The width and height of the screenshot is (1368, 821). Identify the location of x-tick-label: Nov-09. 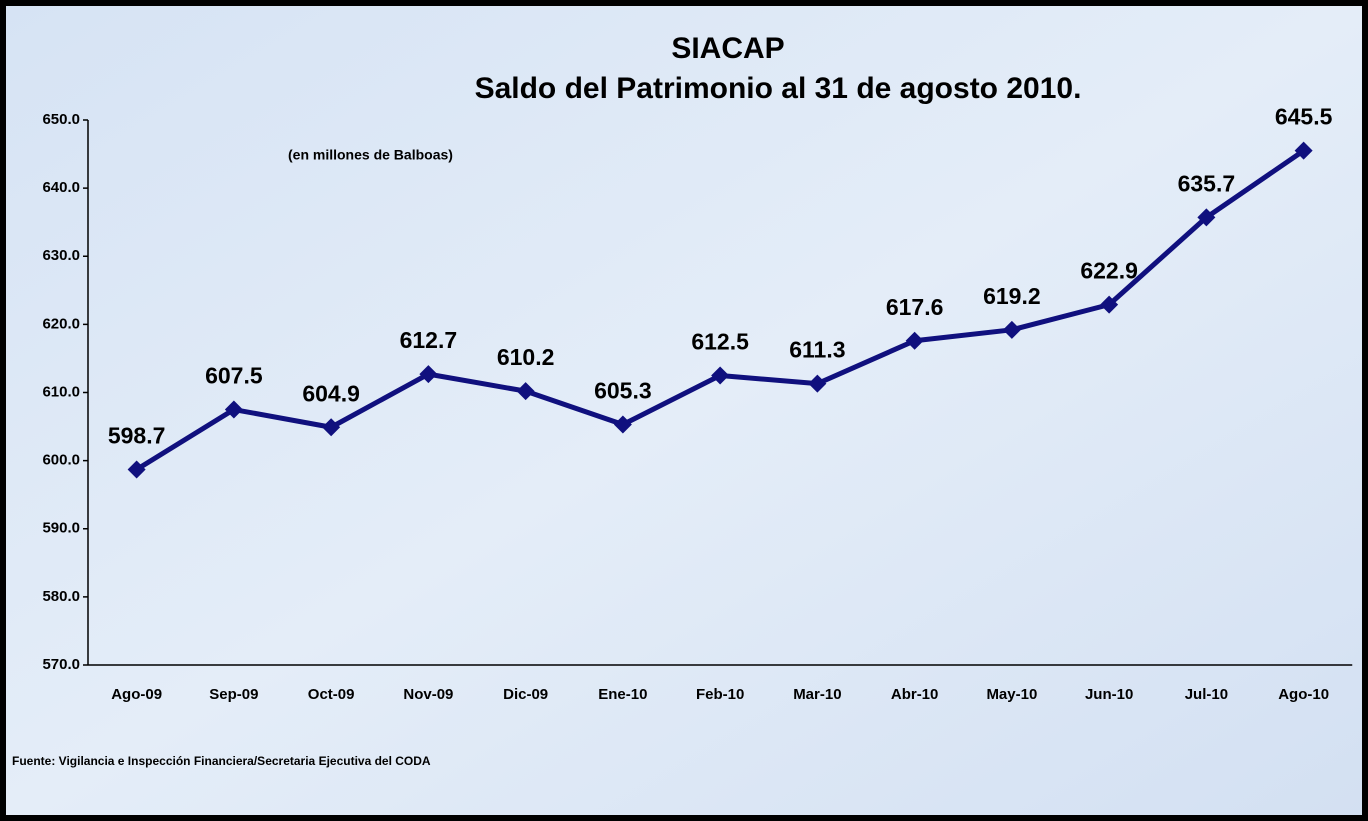
(428, 694).